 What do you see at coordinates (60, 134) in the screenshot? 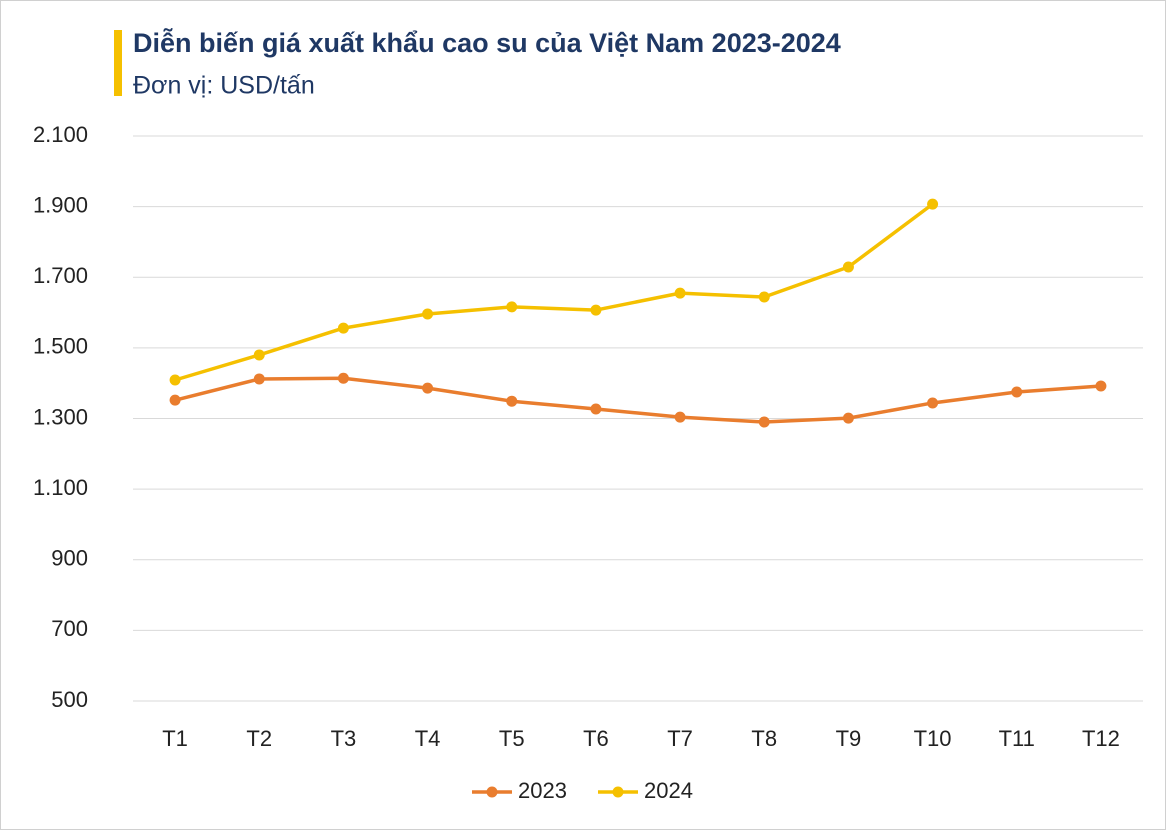
I see `y-tick-label: 2.100` at bounding box center [60, 134].